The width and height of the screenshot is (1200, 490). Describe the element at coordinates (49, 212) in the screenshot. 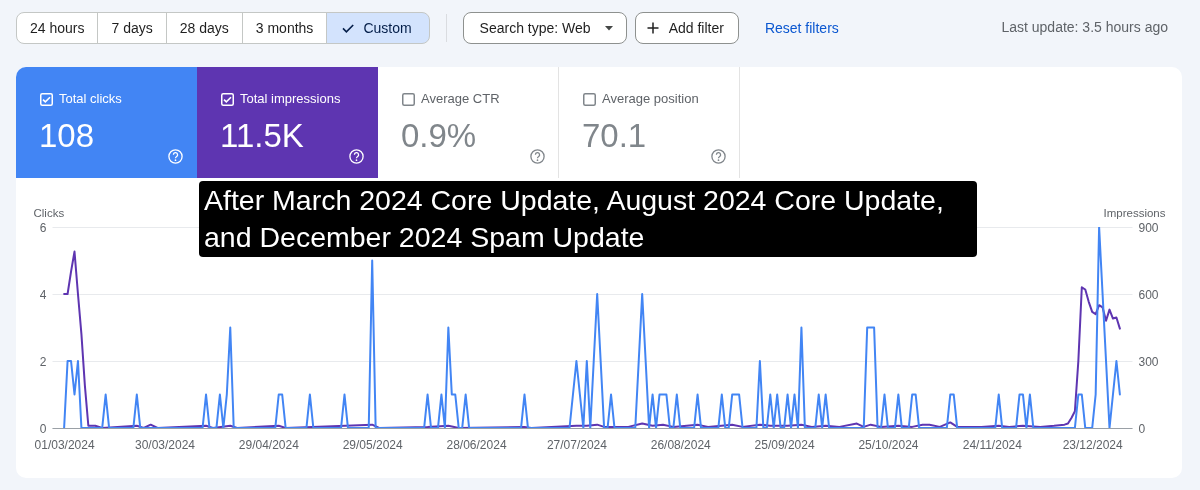

I see `y-axis-title: Clicks` at that location.